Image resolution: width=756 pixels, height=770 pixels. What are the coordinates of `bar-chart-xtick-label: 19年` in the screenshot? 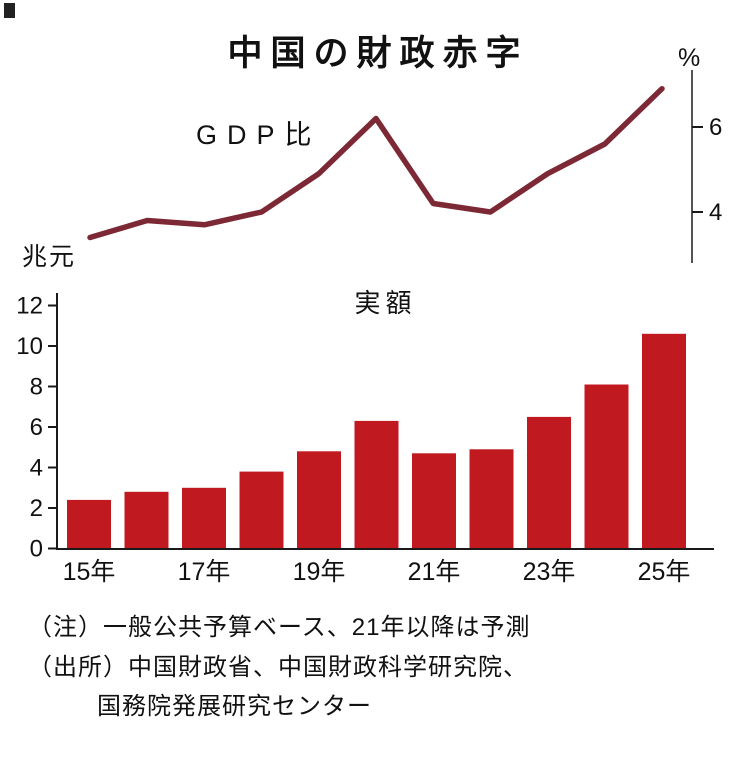 It's located at (319, 572).